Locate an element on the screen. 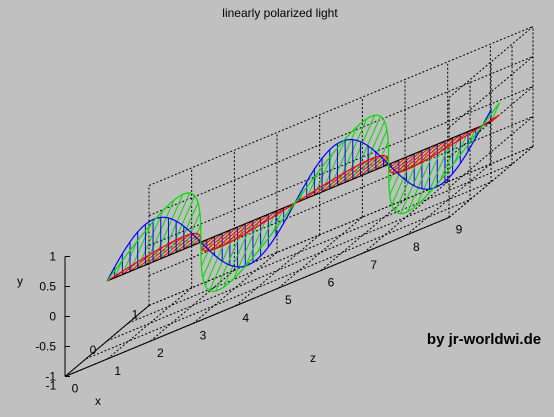 The image size is (554, 417). x-axis-line is located at coordinates (107, 341).